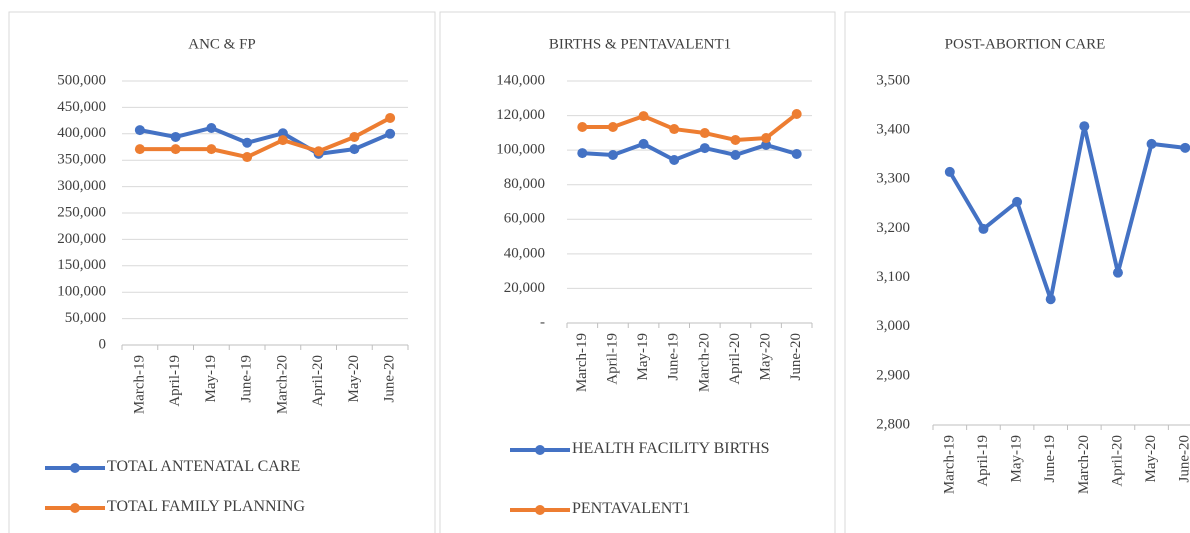 This screenshot has height=533, width=1190. Describe the element at coordinates (893, 228) in the screenshot. I see `y-tick-label: 3,200` at that location.